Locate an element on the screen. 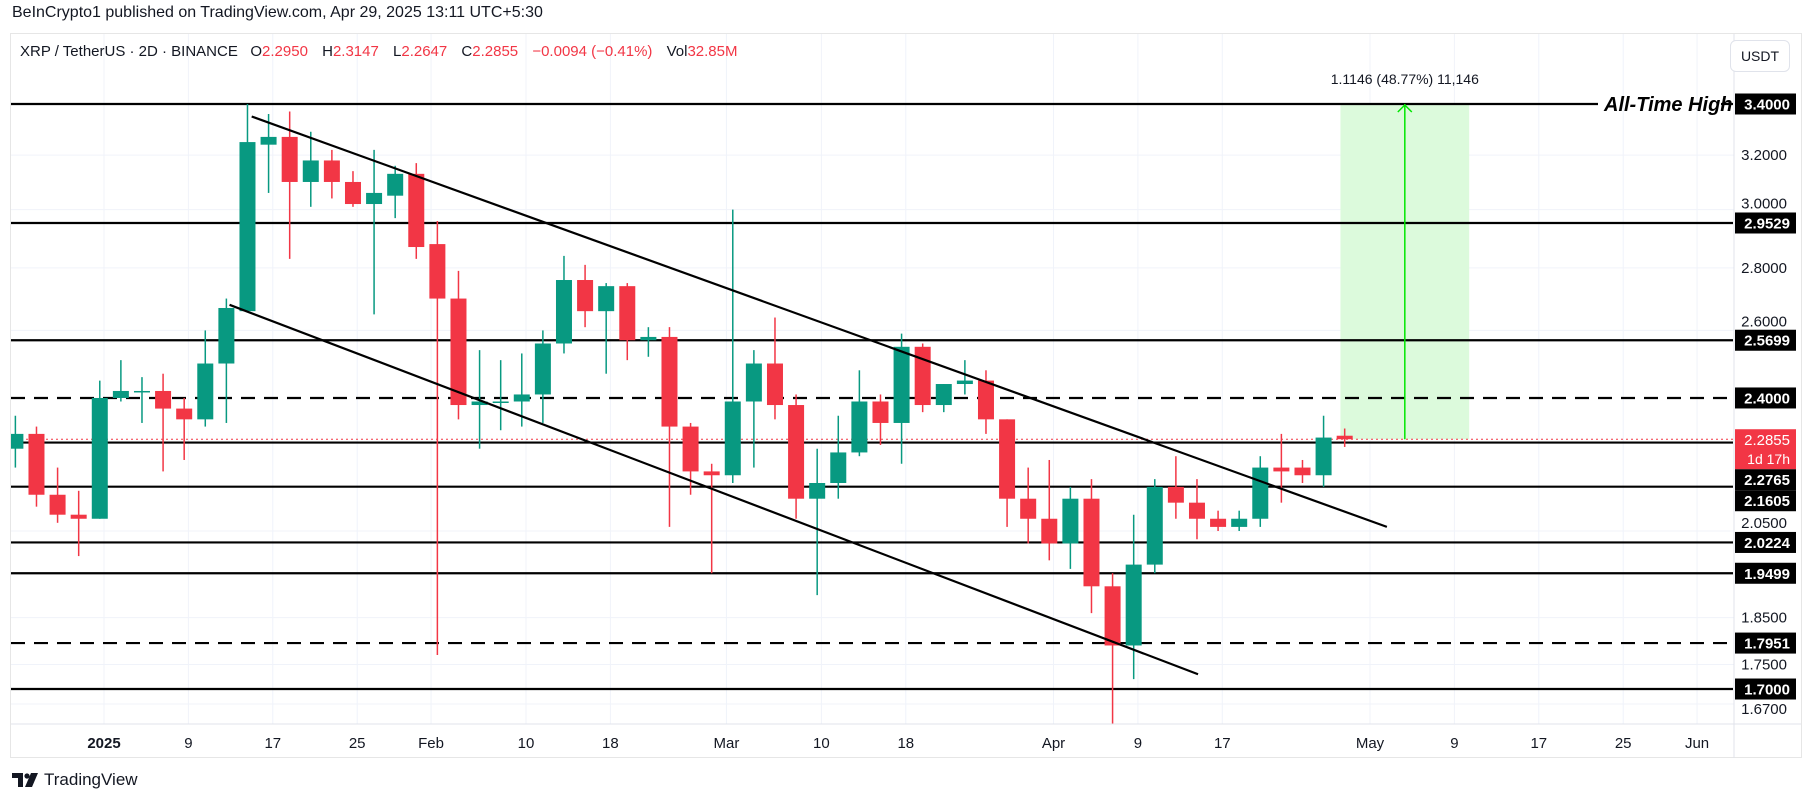 Image resolution: width=1804 pixels, height=803 pixels. level-price-label: 2.1605 is located at coordinates (1765, 501).